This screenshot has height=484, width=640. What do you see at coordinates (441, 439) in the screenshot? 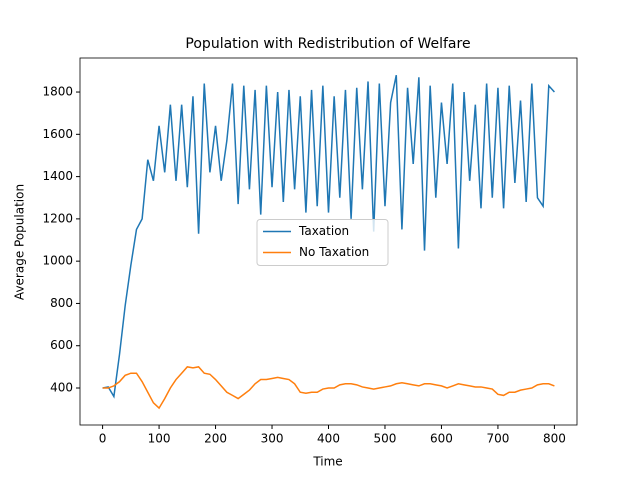
I see `x-tick-label: 600` at bounding box center [441, 439].